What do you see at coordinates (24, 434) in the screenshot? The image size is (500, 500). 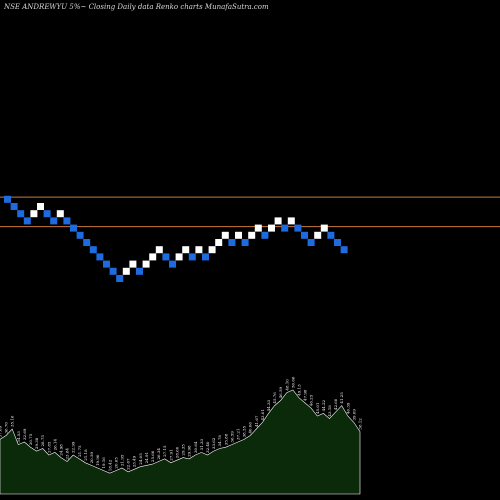 I see `volume-data-label: 32.69` at bounding box center [24, 434].